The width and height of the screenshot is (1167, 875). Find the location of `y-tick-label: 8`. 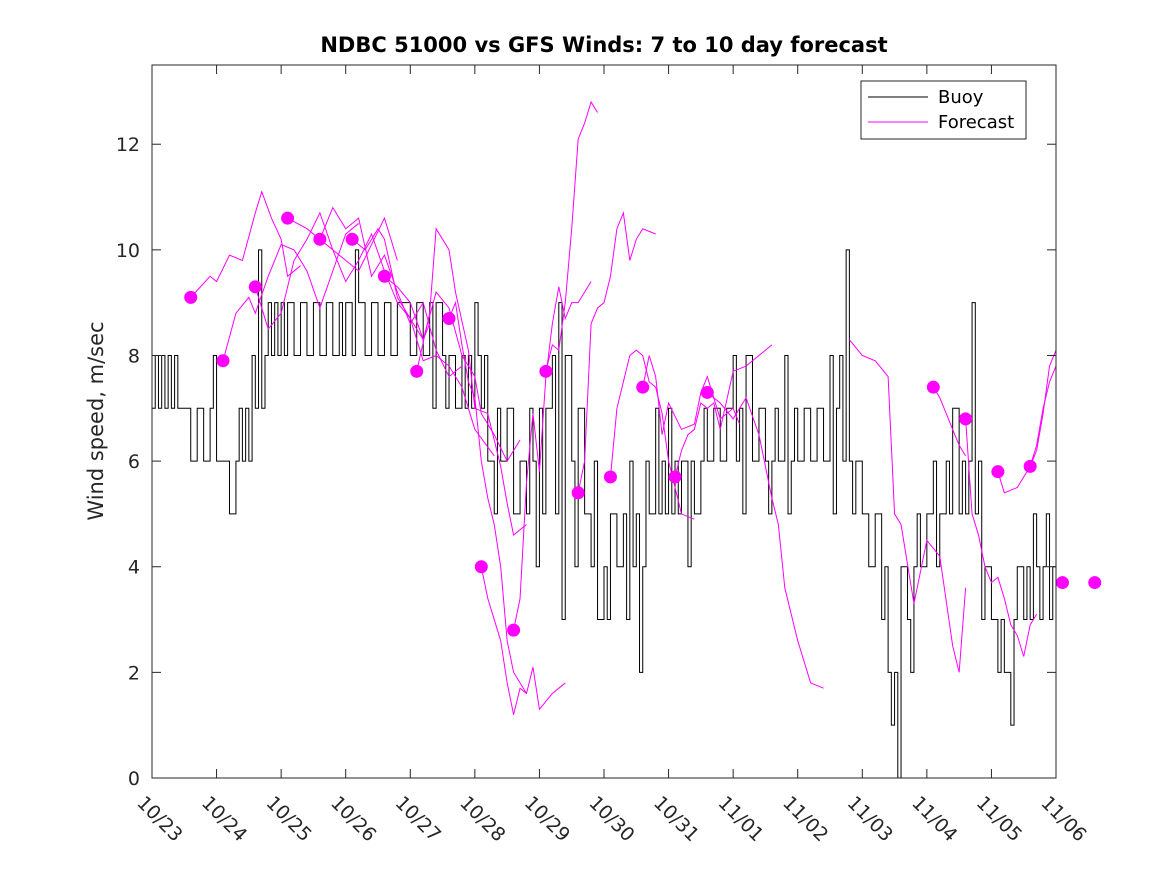

y-tick-label: 8 is located at coordinates (134, 356).